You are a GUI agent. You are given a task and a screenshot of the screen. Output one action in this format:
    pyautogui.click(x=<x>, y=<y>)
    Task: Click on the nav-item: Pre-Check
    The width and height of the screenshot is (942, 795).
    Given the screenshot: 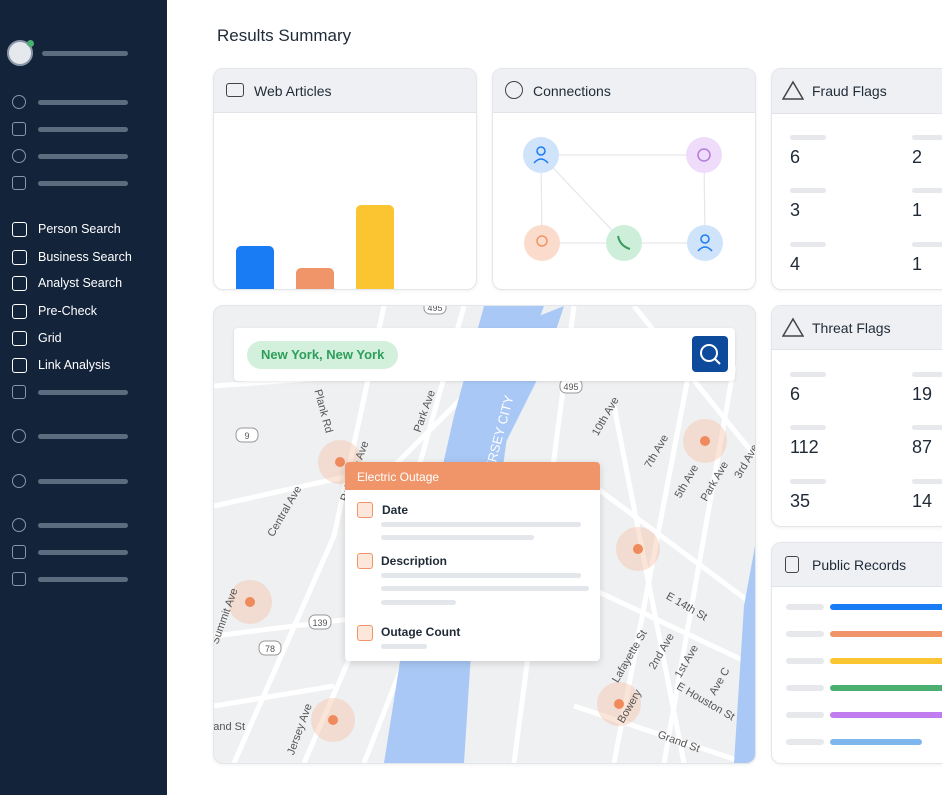 What is the action you would take?
    pyautogui.click(x=68, y=311)
    